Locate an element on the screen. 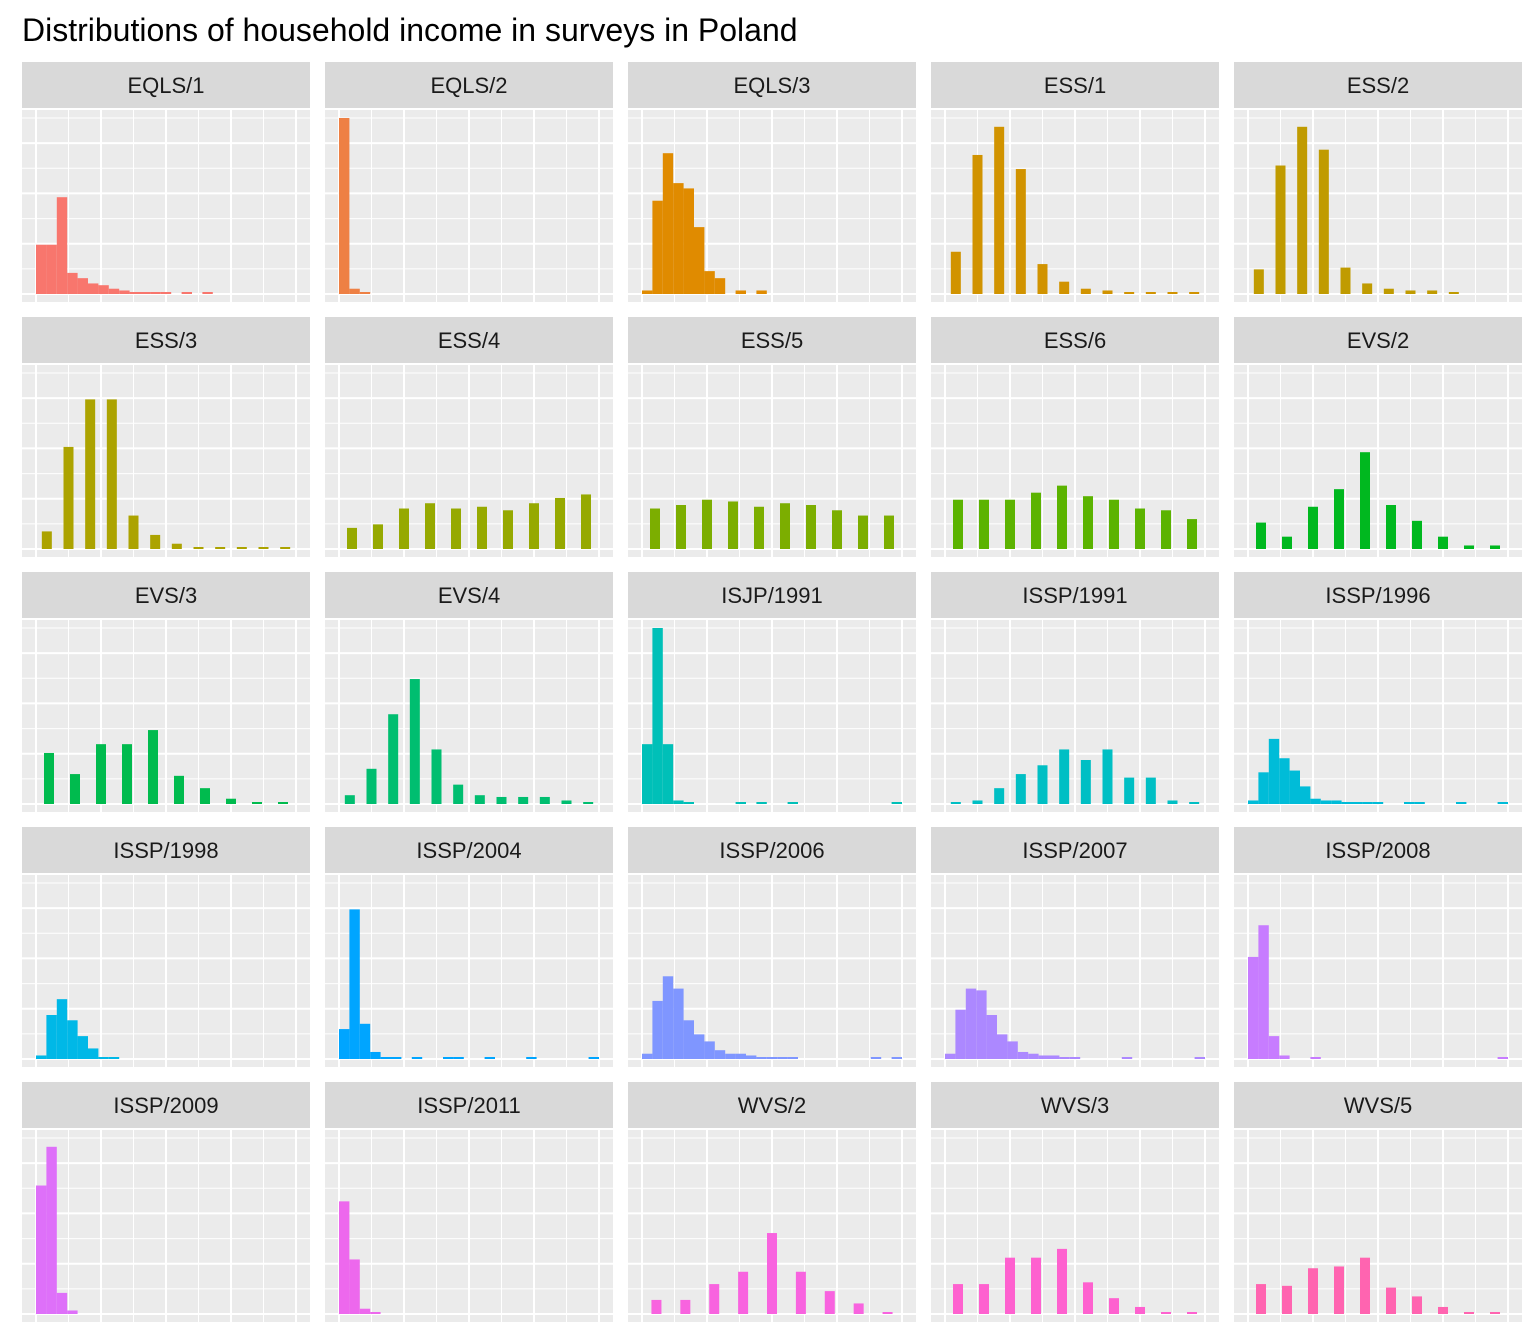  facet-strip-label: ISSP/1998 is located at coordinates (165, 850).